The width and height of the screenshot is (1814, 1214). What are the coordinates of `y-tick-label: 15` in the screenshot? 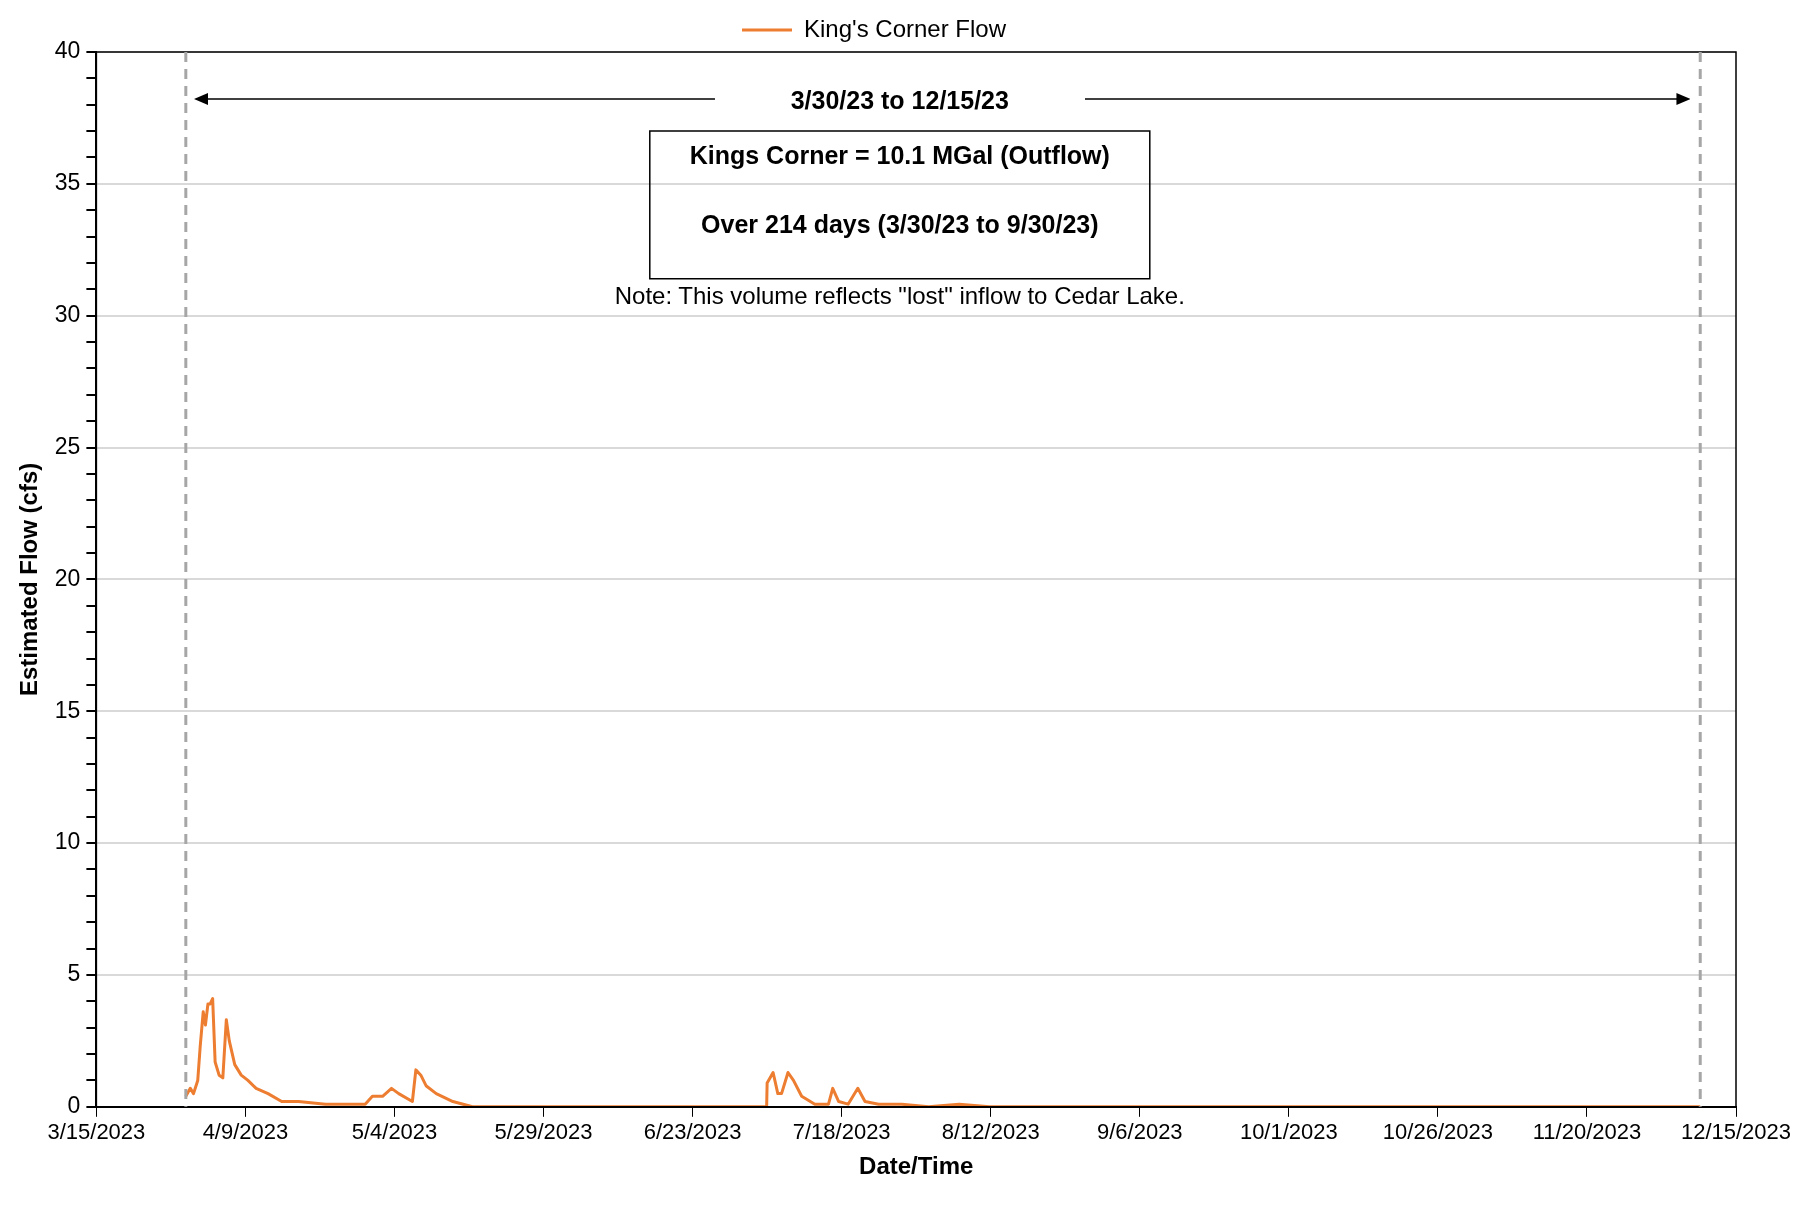 It's located at (67, 709).